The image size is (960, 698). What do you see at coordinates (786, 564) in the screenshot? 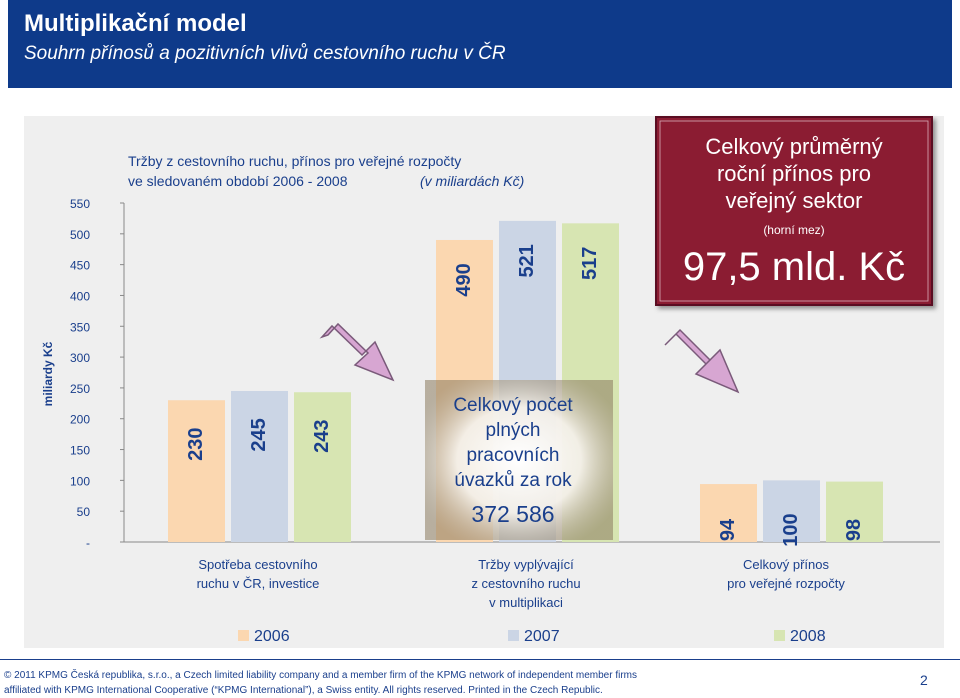
I see `category-label: Celkový přínos` at bounding box center [786, 564].